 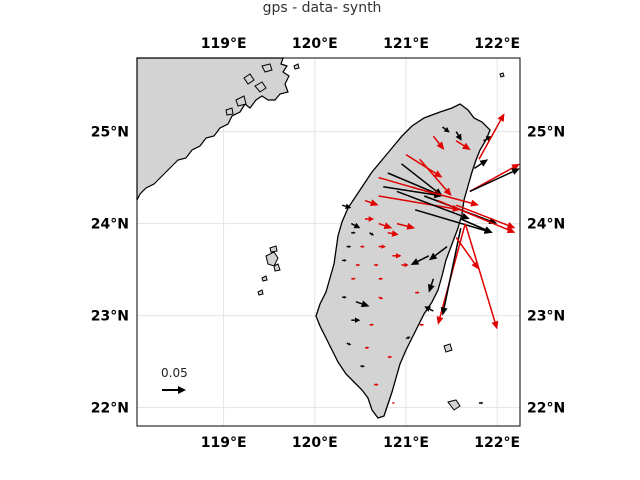 What do you see at coordinates (546, 317) in the screenshot?
I see `lat-tick-label-right: 23°N` at bounding box center [546, 317].